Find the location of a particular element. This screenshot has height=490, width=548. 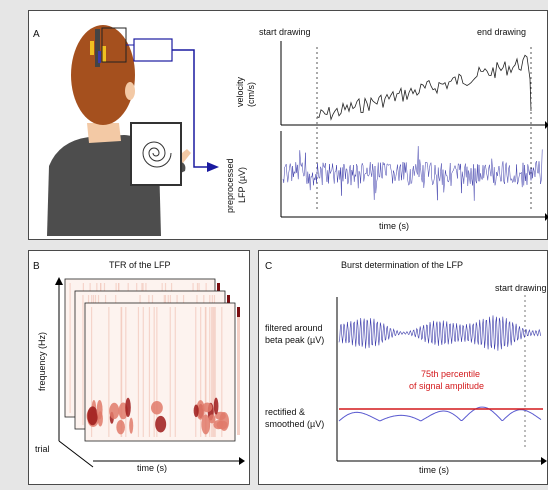

trial-axis-label: trial is located at coordinates (42, 449).